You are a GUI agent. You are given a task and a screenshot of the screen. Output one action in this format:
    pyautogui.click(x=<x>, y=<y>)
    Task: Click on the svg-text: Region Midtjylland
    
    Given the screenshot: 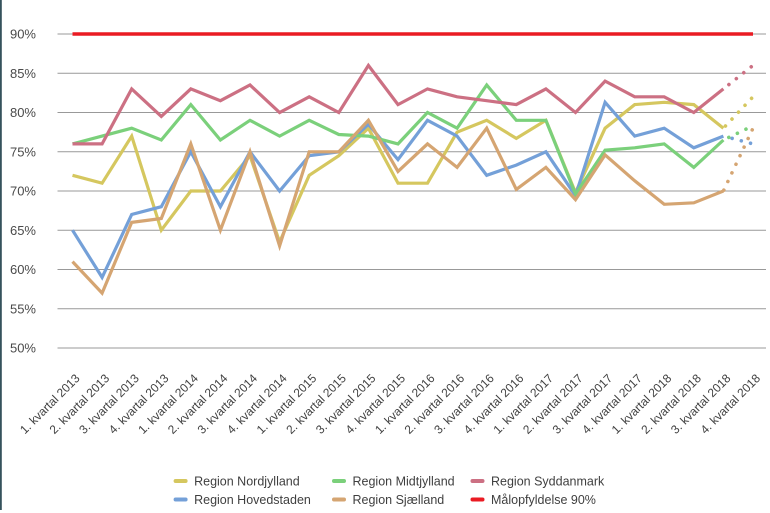 What is the action you would take?
    pyautogui.click(x=404, y=481)
    